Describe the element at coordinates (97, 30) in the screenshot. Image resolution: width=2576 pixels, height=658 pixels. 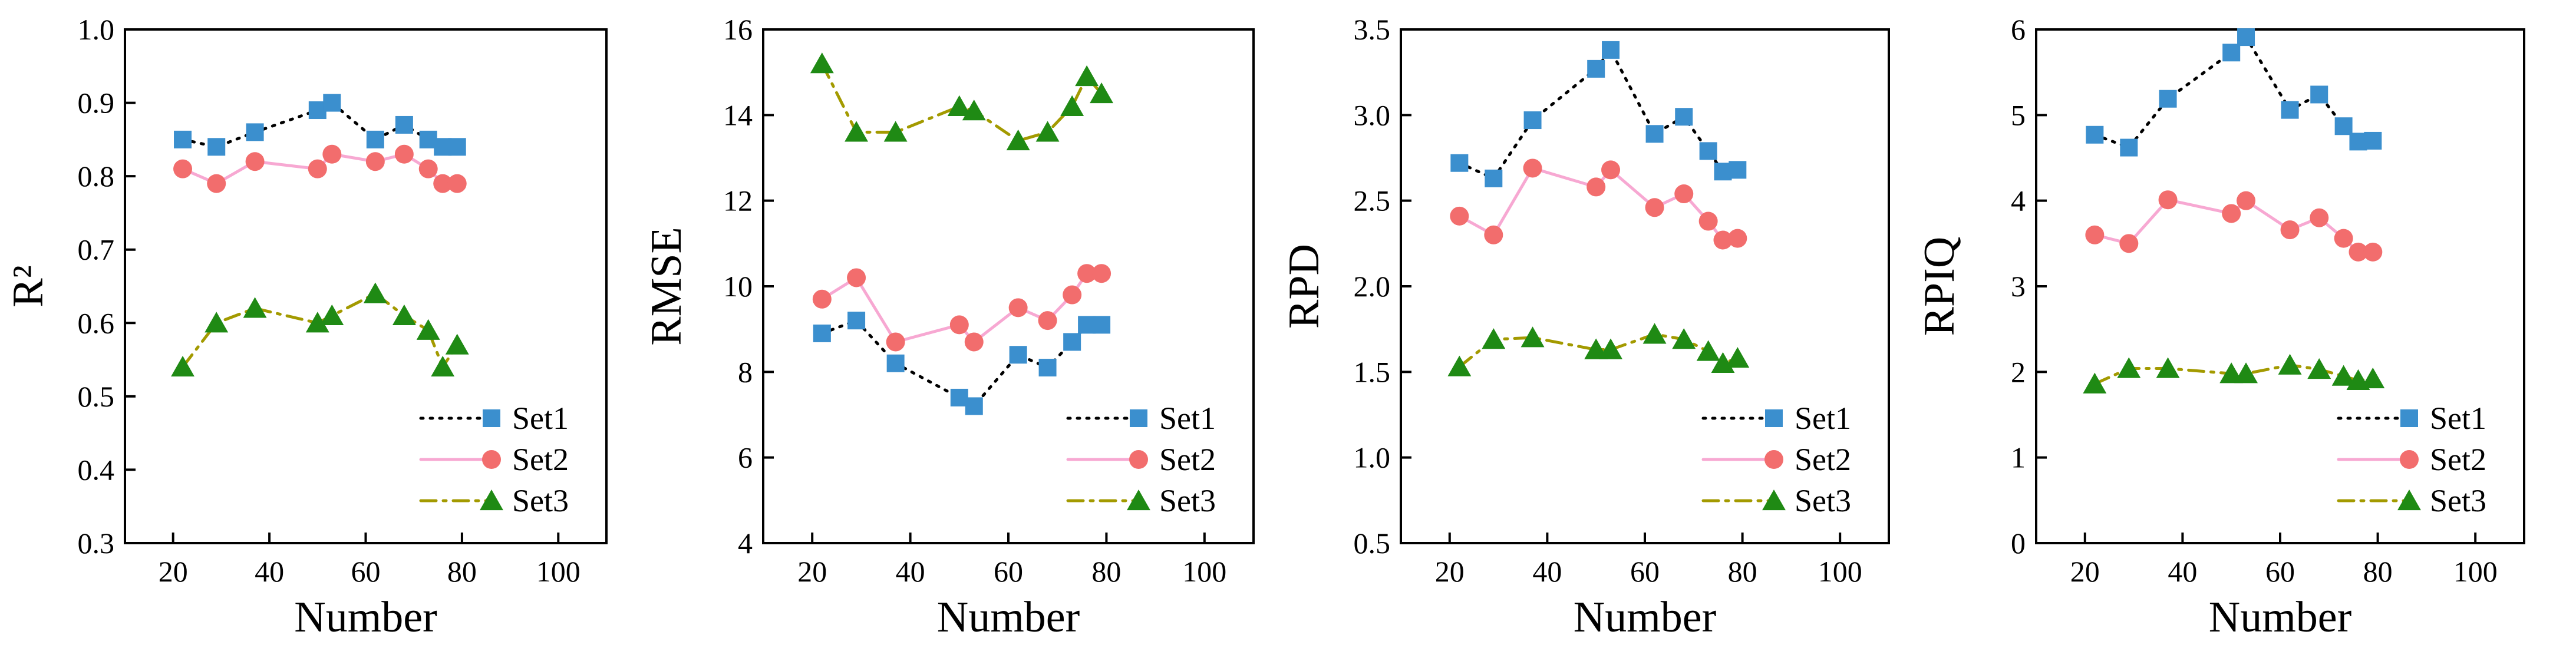
I see `y-tick-label: 1.0` at that location.